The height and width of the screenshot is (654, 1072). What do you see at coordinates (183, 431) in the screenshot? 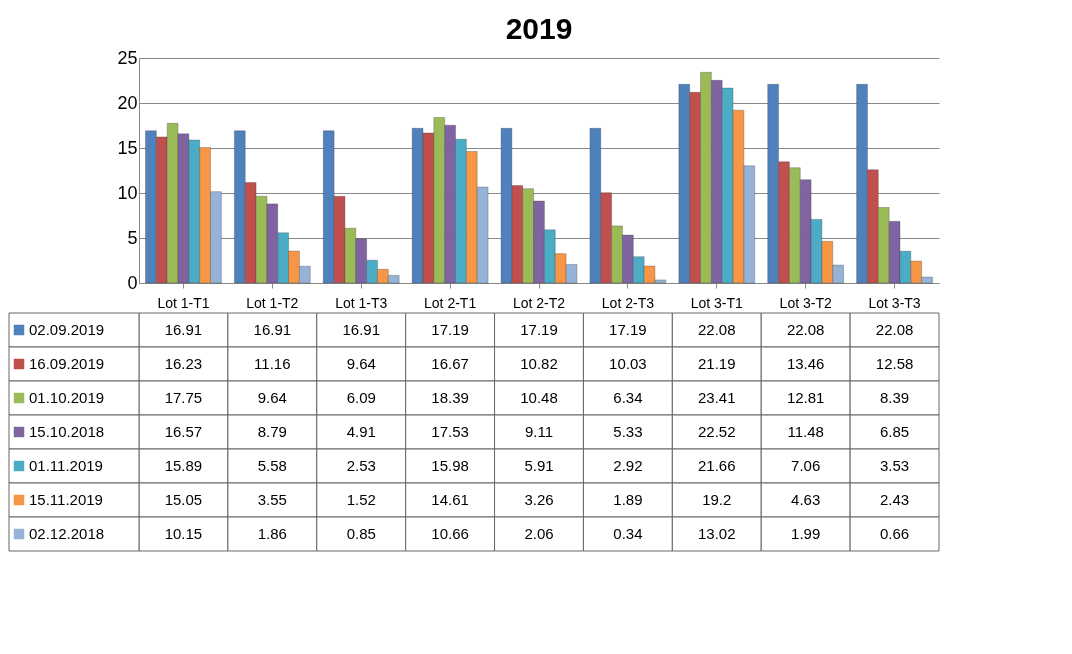
I see `data-label: 16.57` at bounding box center [183, 431].